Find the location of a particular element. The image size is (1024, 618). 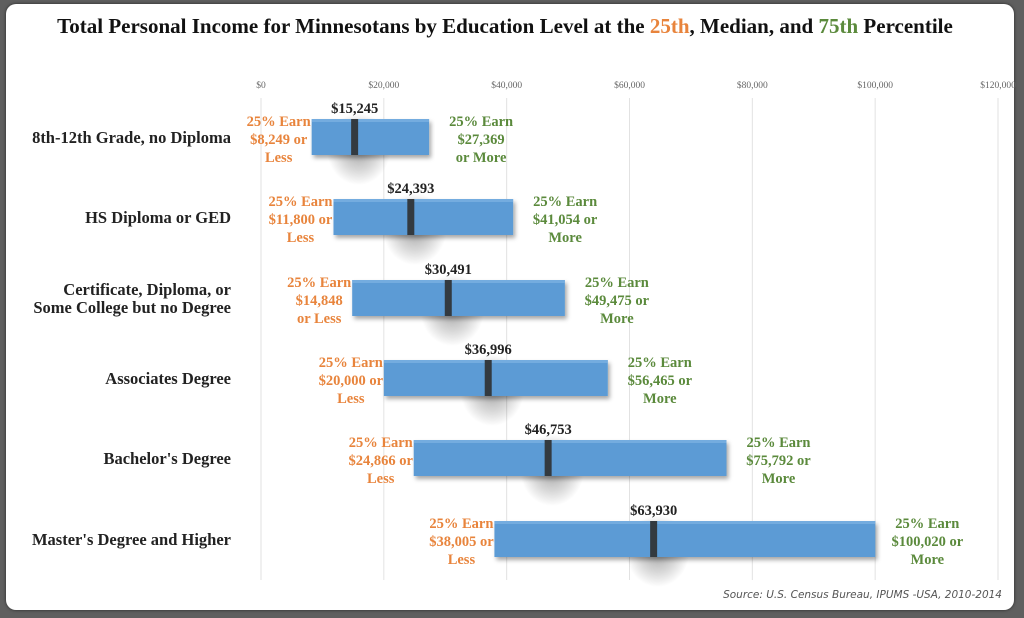

p75-label: 25% Earn $27,369 or More is located at coordinates (481, 140).